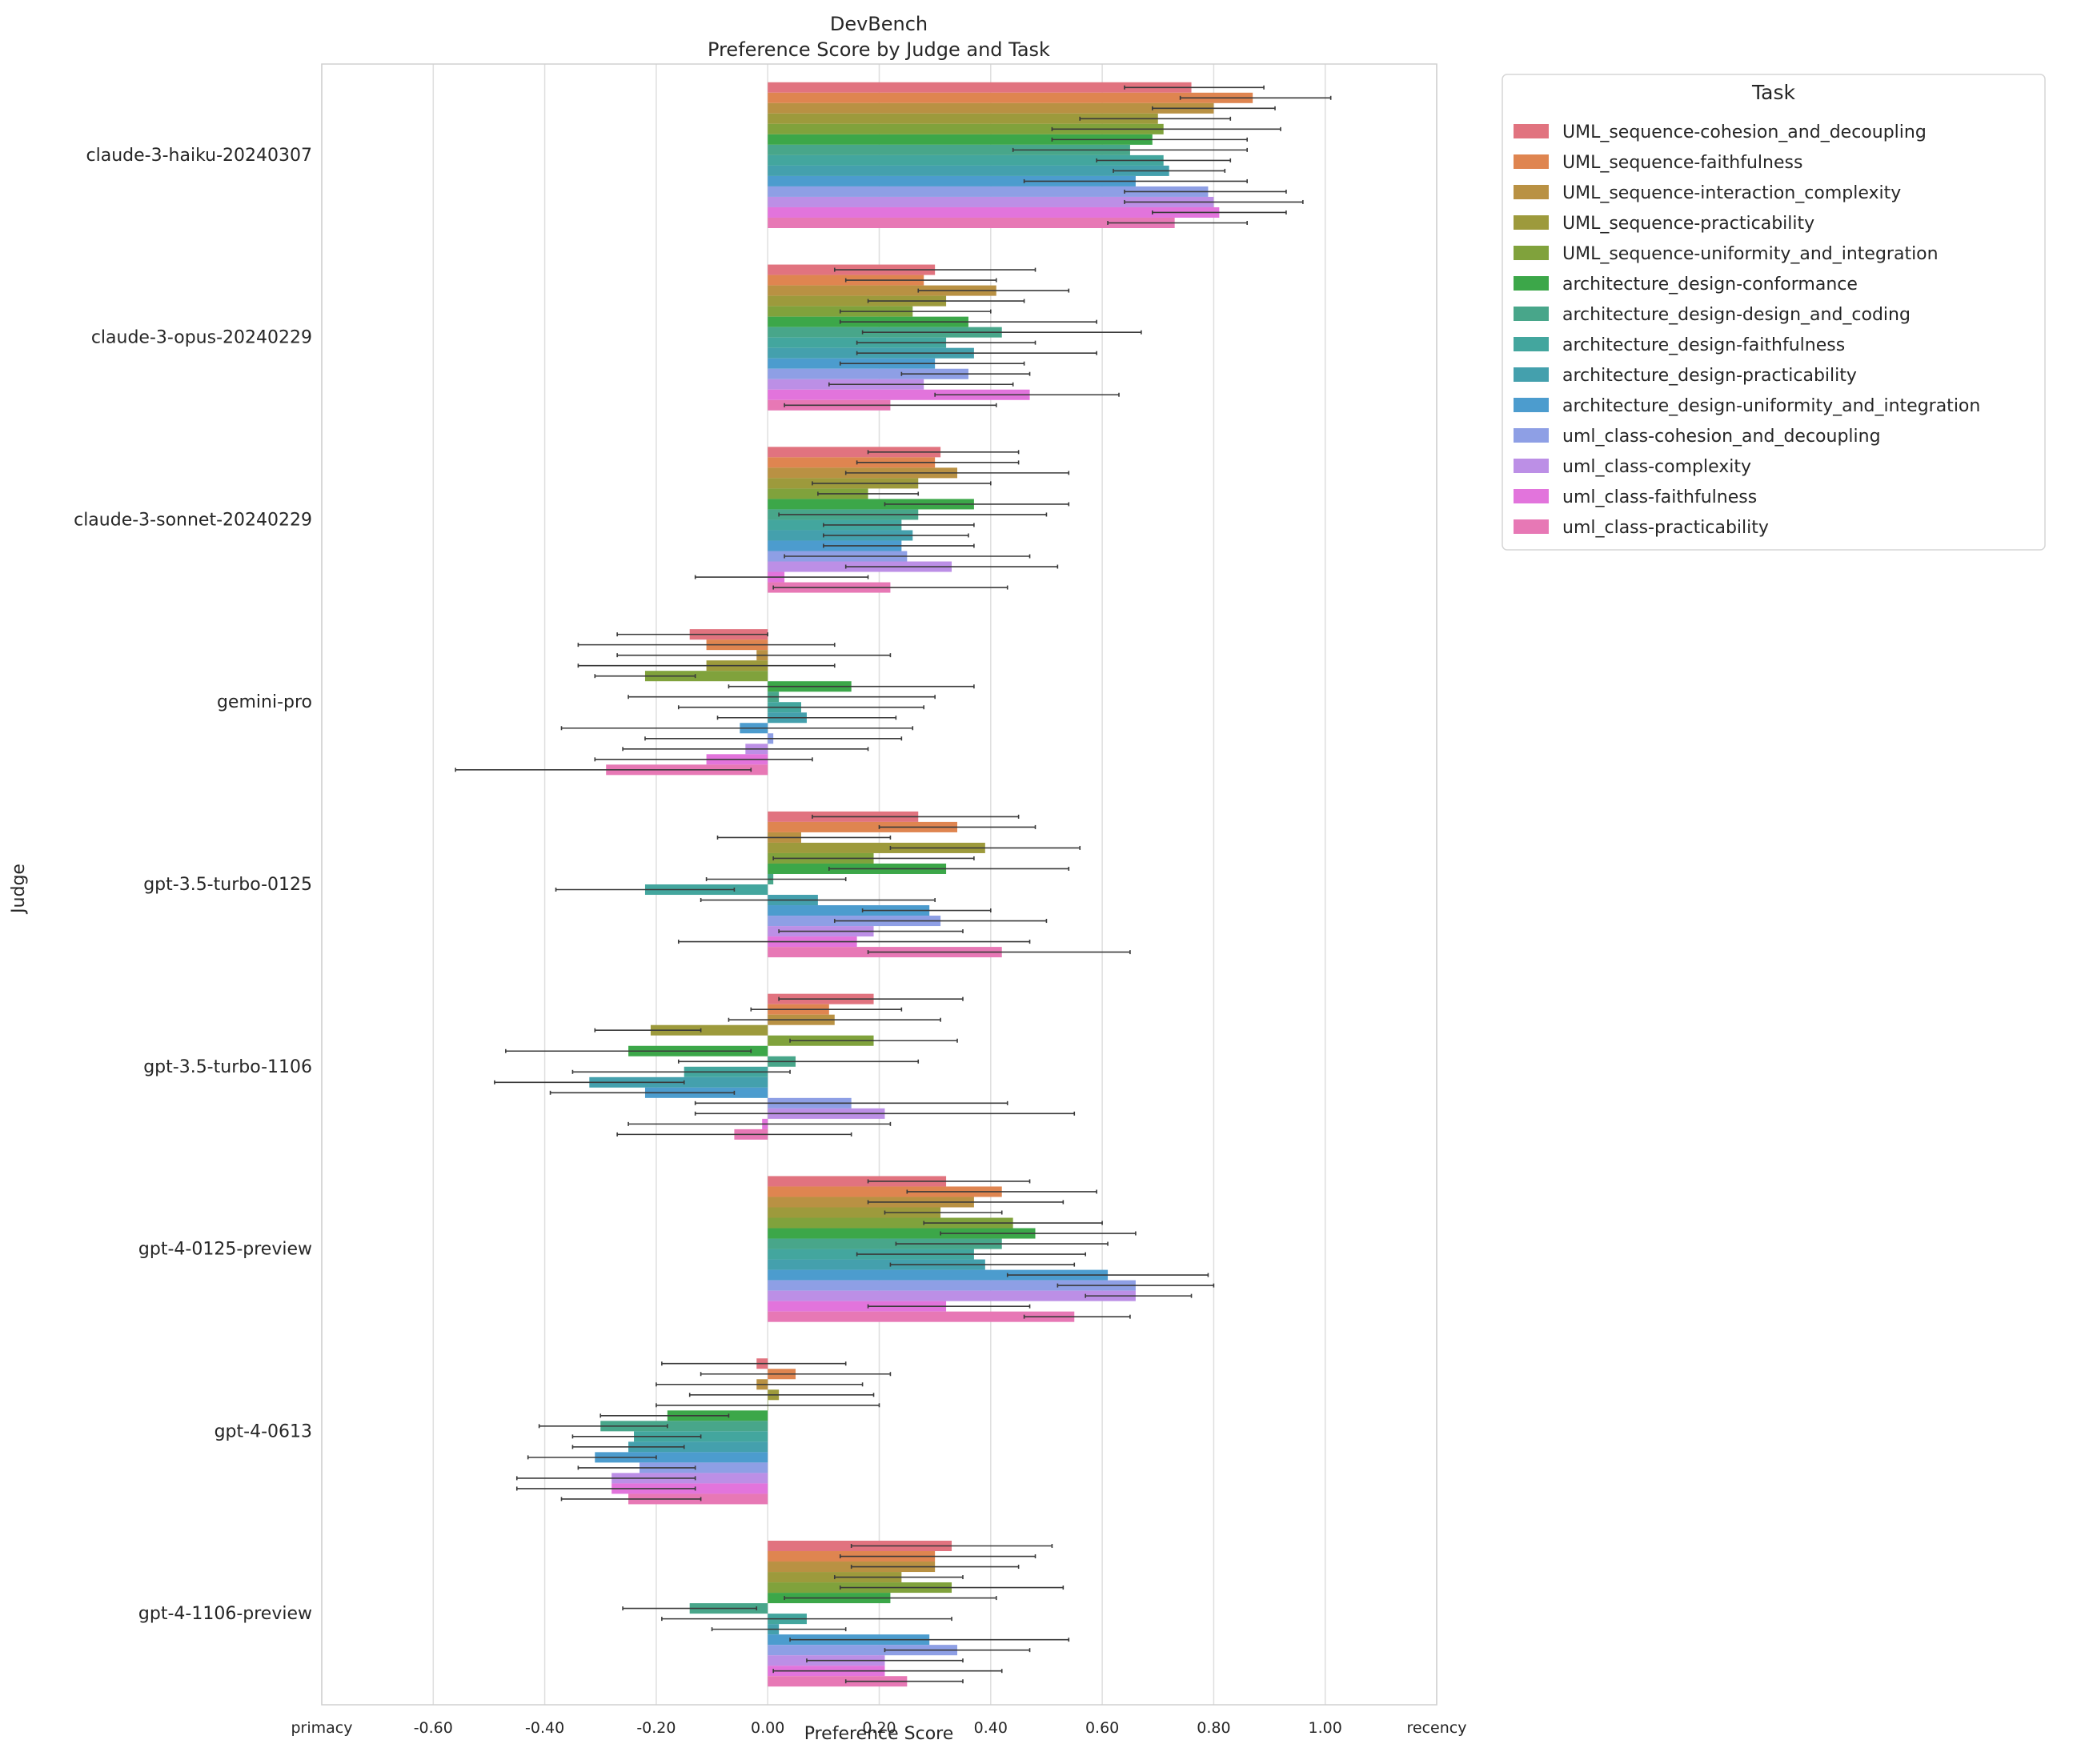 Image resolution: width=2081 pixels, height=1764 pixels. I want to click on y-tick-label: gpt-4-0125-preview, so click(225, 1250).